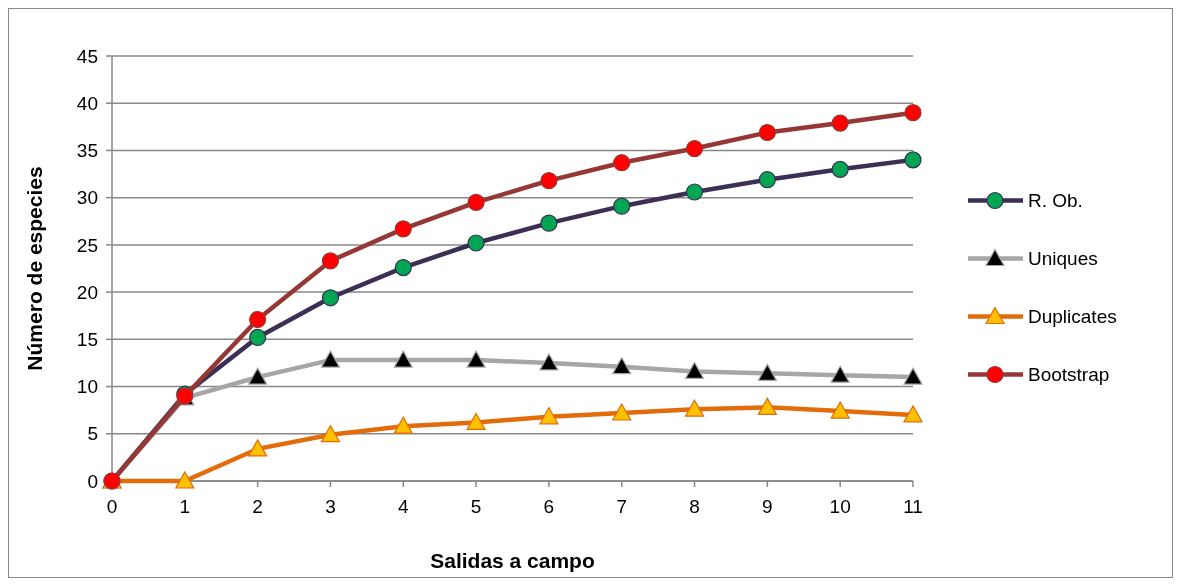 The image size is (1181, 586). Describe the element at coordinates (92, 434) in the screenshot. I see `y-tick-label: 5` at that location.